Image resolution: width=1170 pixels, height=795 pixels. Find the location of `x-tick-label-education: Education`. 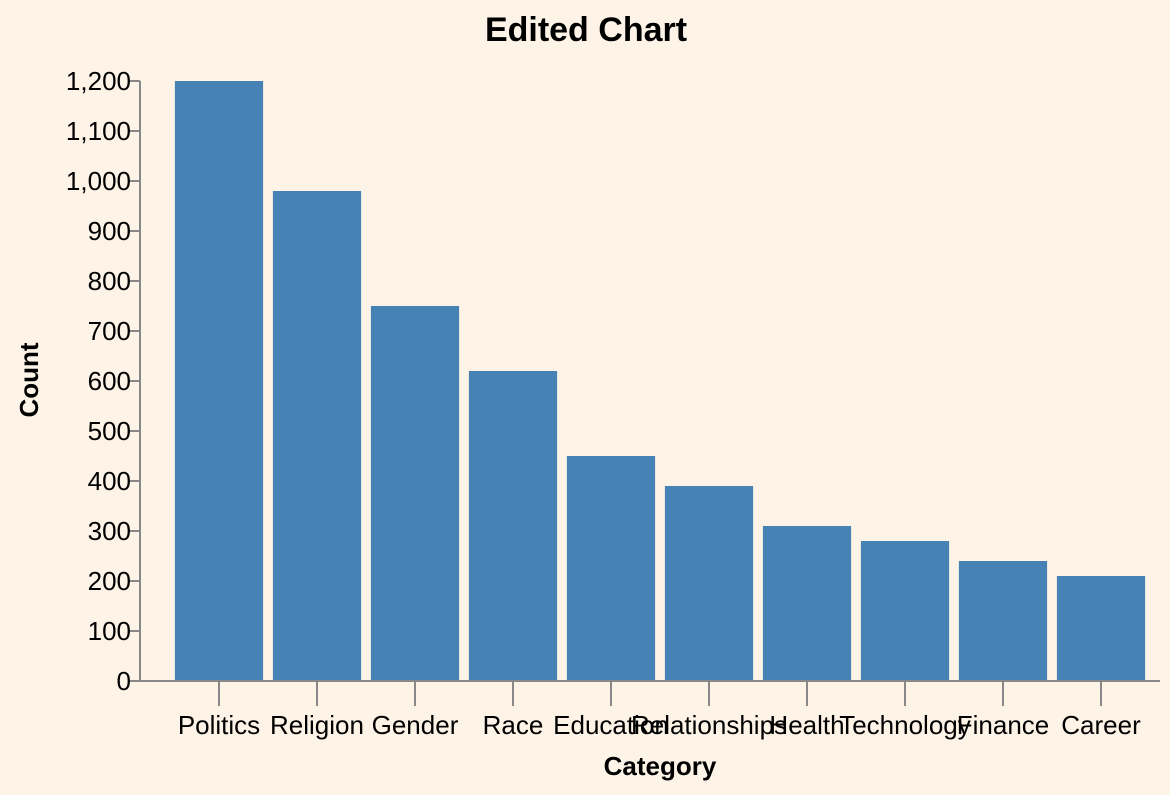

x-tick-label-education: Education is located at coordinates (611, 725).